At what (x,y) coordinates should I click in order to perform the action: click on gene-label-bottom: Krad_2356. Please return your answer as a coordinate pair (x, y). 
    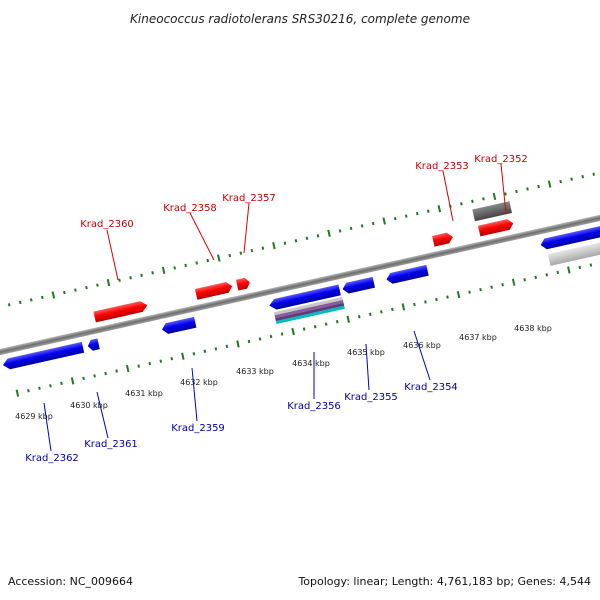
    Looking at the image, I should click on (314, 406).